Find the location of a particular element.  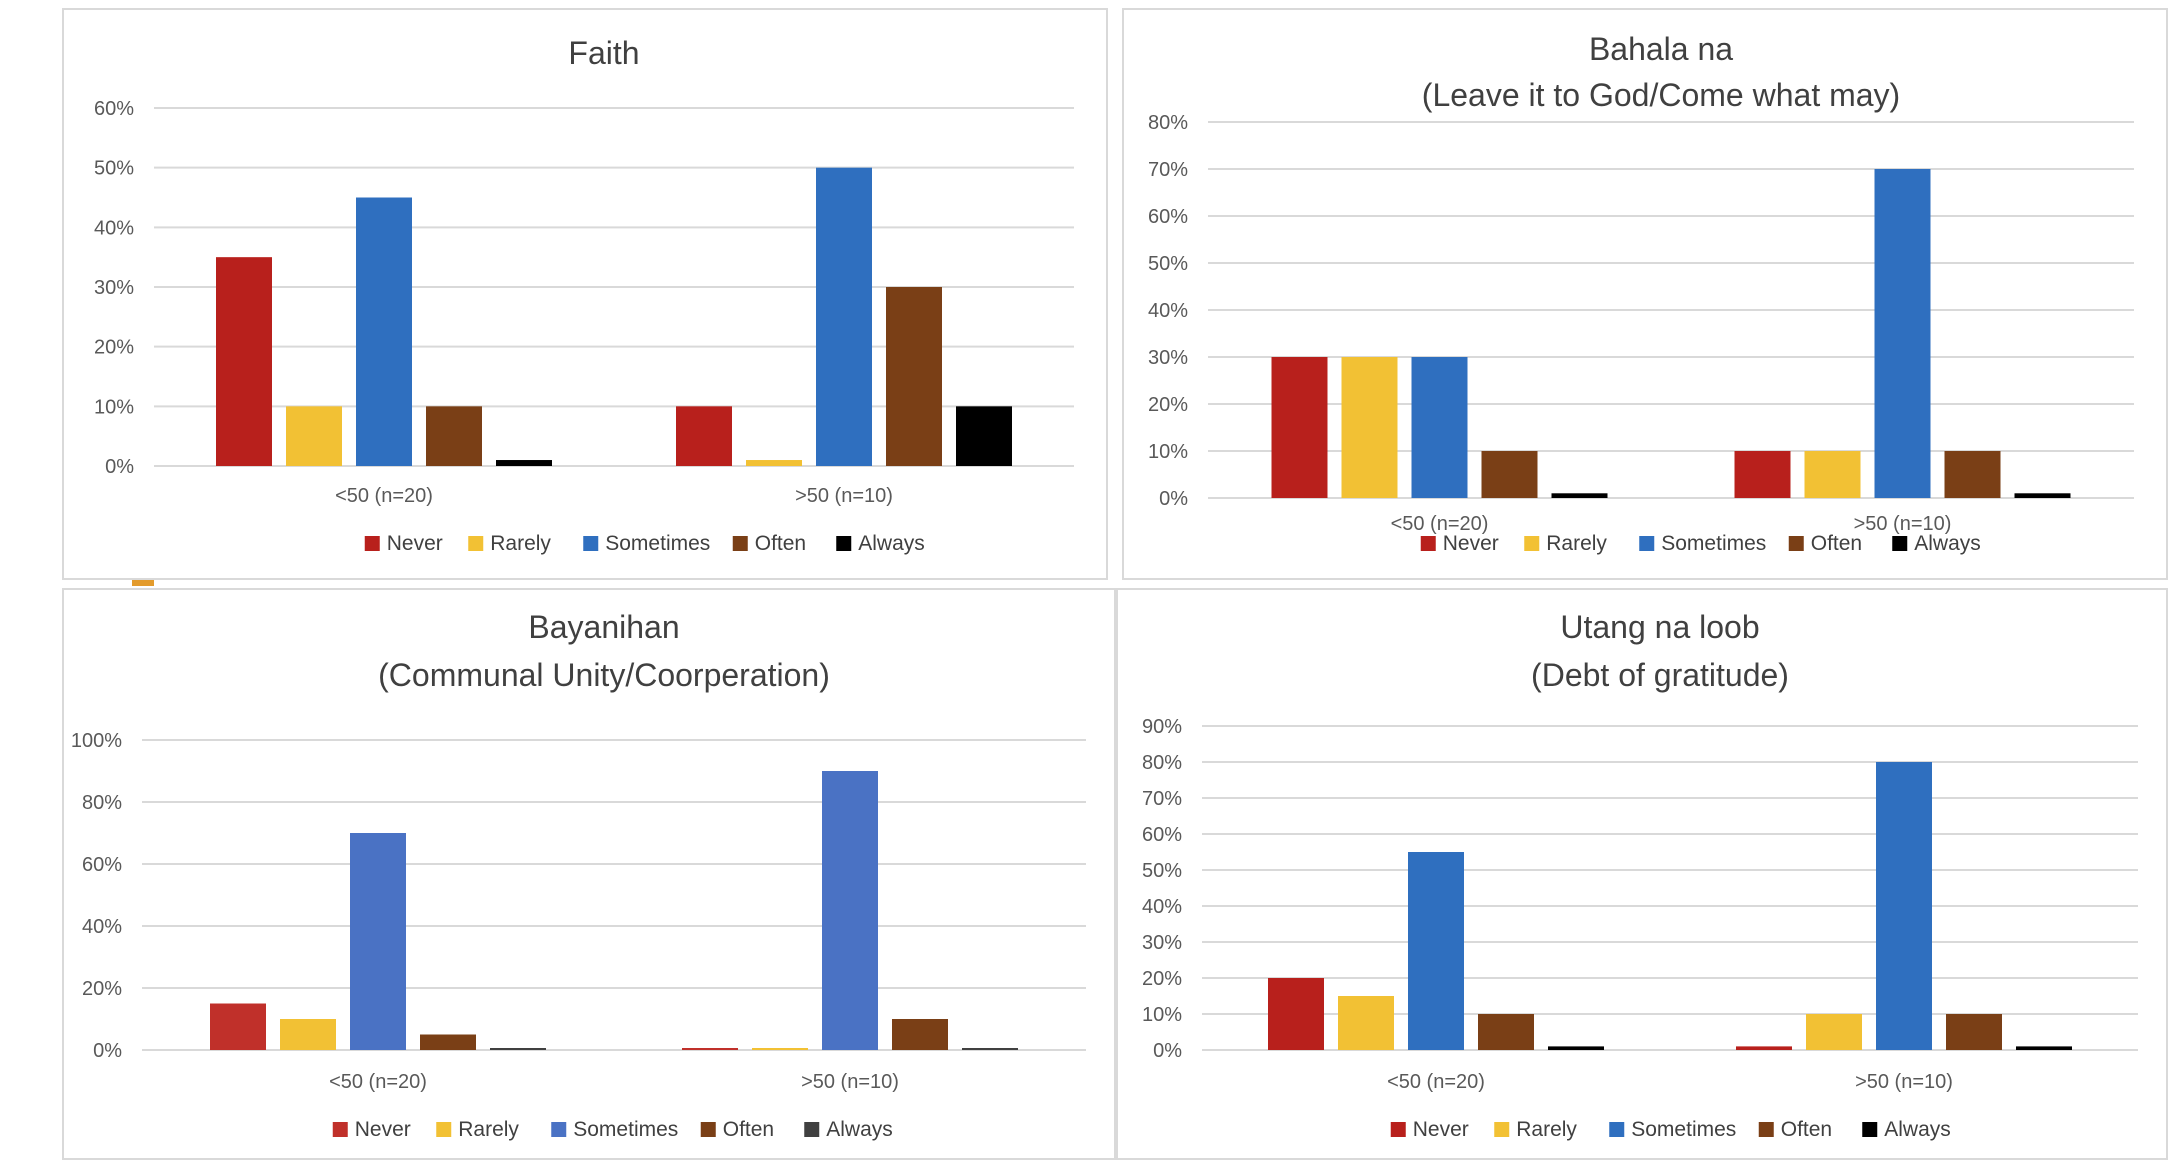

chart-title: (Debt of gratitude) is located at coordinates (1660, 675).